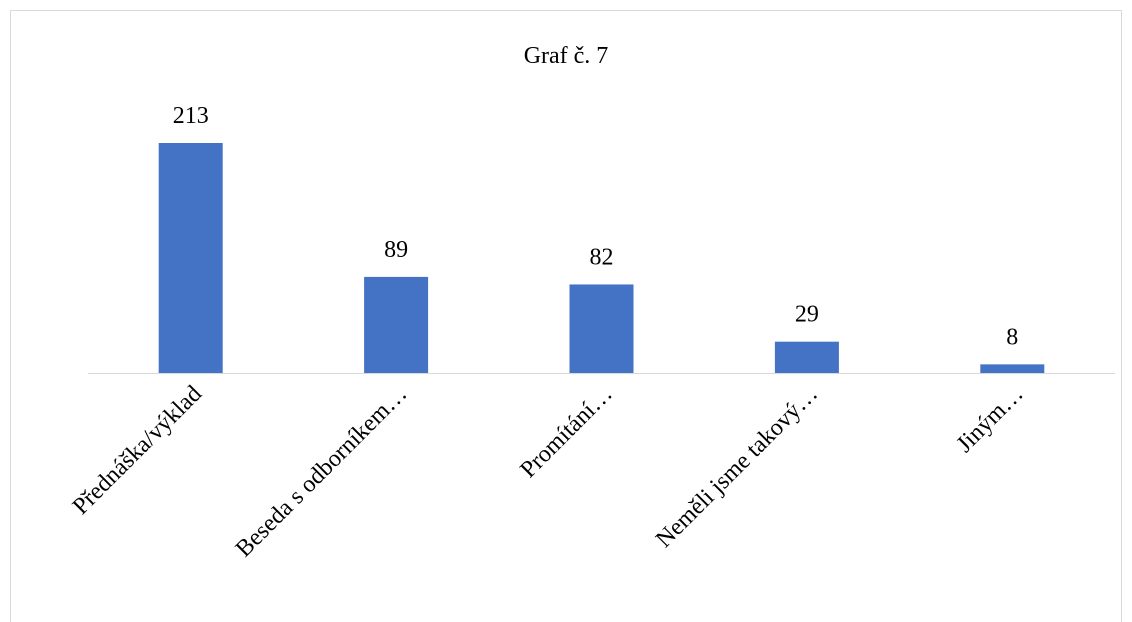  What do you see at coordinates (396, 250) in the screenshot?
I see `data-label: 89` at bounding box center [396, 250].